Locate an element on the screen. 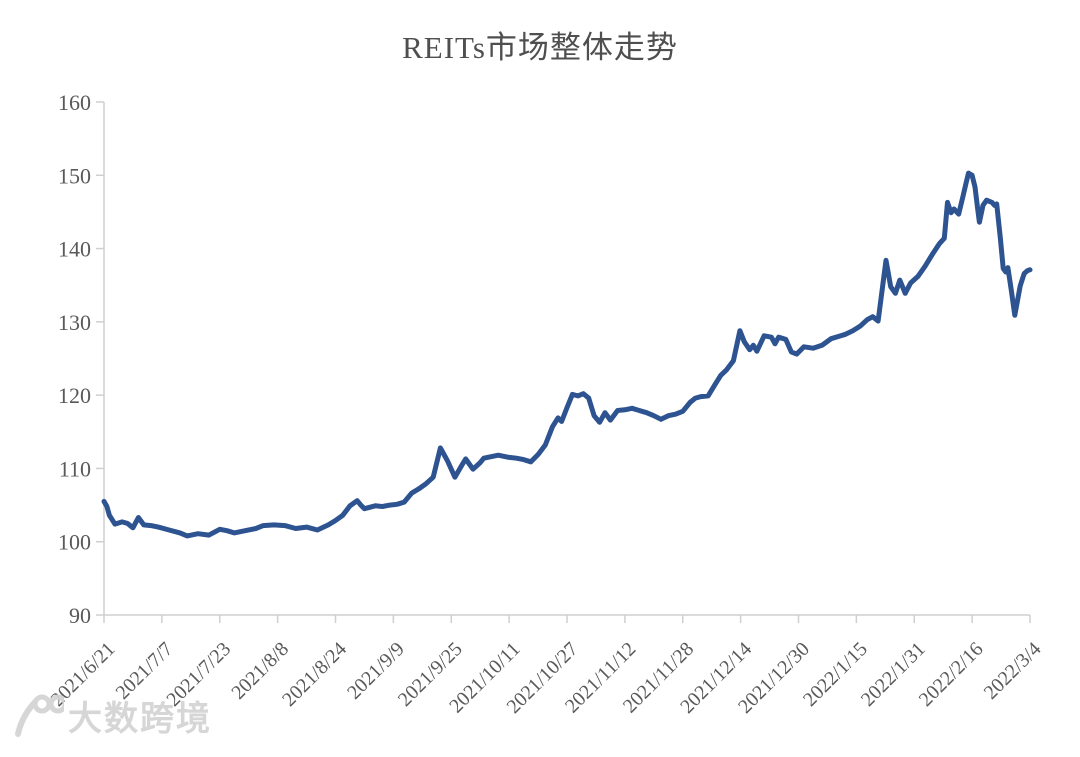 Image resolution: width=1080 pixels, height=757 pixels. y-tick-label: 90 is located at coordinates (80, 615).